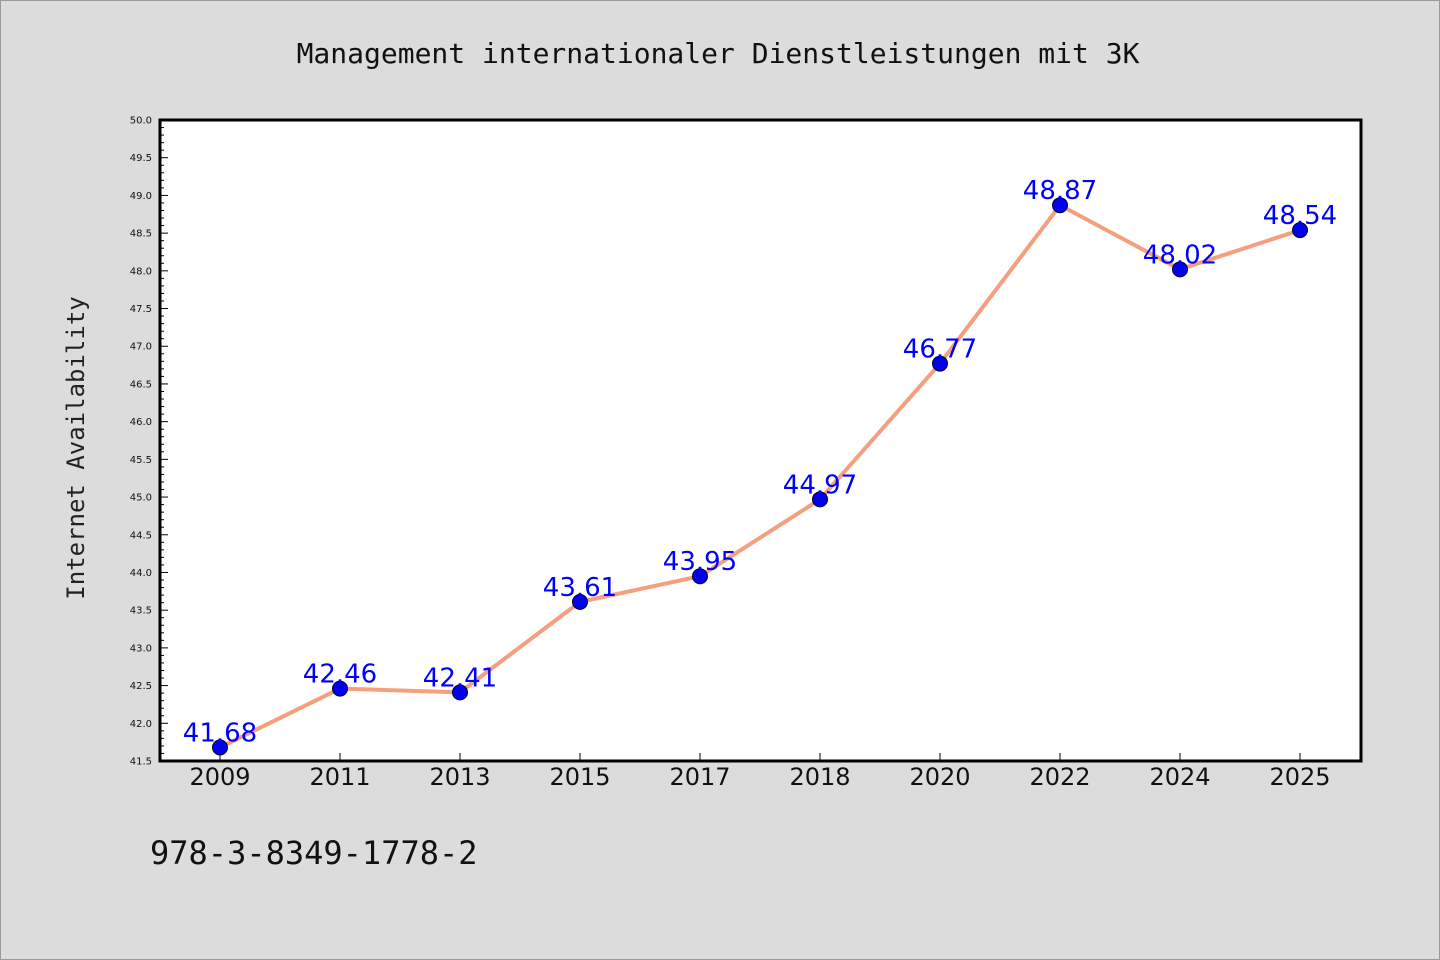  I want to click on y-tick-label: 43.0, so click(141, 648).